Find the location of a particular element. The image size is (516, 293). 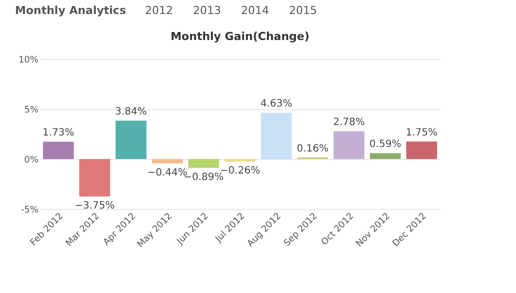

data-label: 2.78% is located at coordinates (349, 122).